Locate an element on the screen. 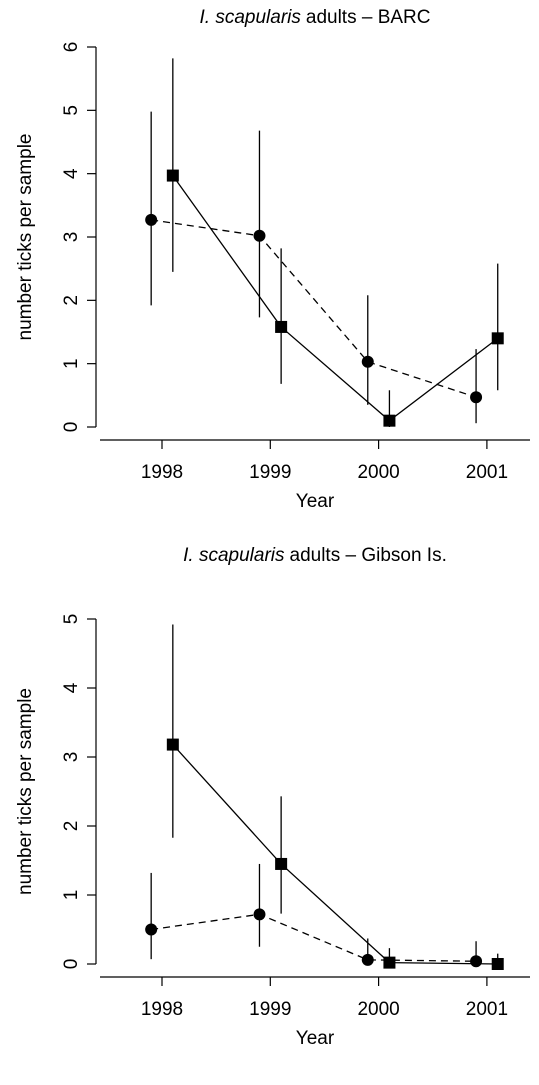  y-tick-label: 6 is located at coordinates (71, 47).